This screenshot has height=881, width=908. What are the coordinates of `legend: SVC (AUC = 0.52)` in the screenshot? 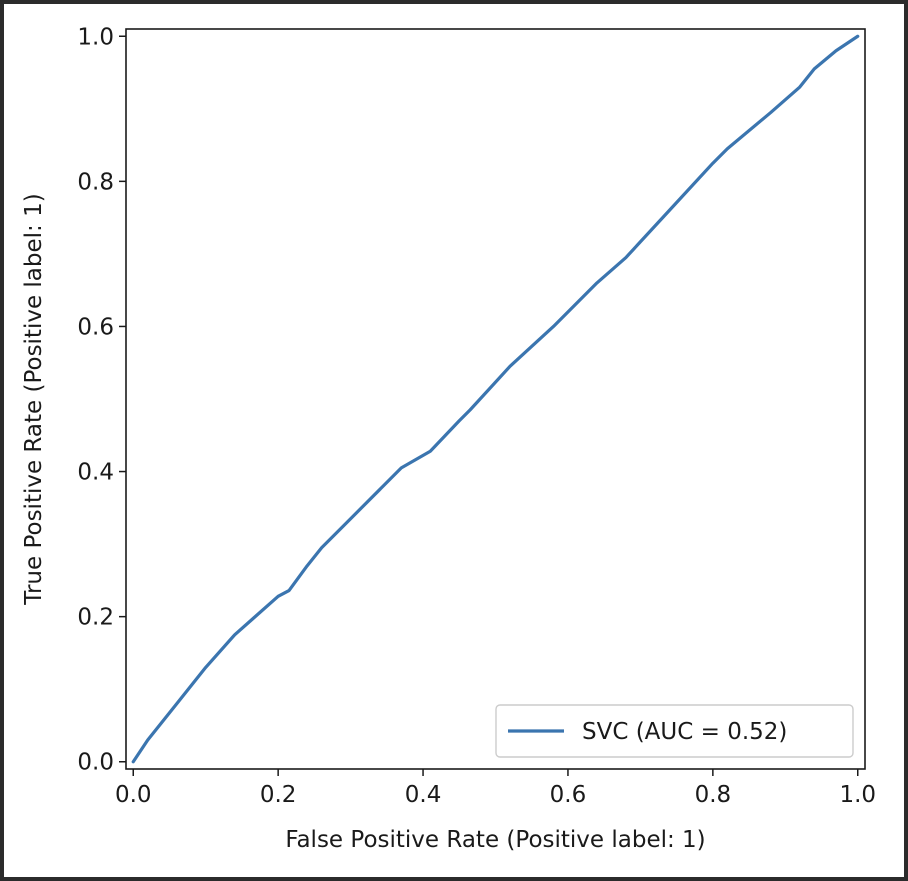 It's located at (674, 731).